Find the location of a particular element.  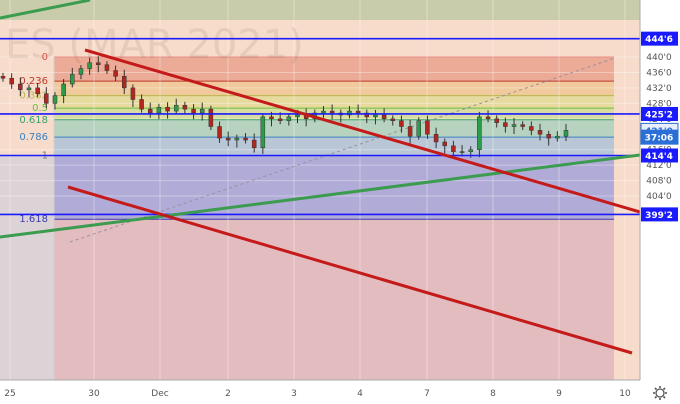

price-level-label: 425'2 is located at coordinates (659, 115).